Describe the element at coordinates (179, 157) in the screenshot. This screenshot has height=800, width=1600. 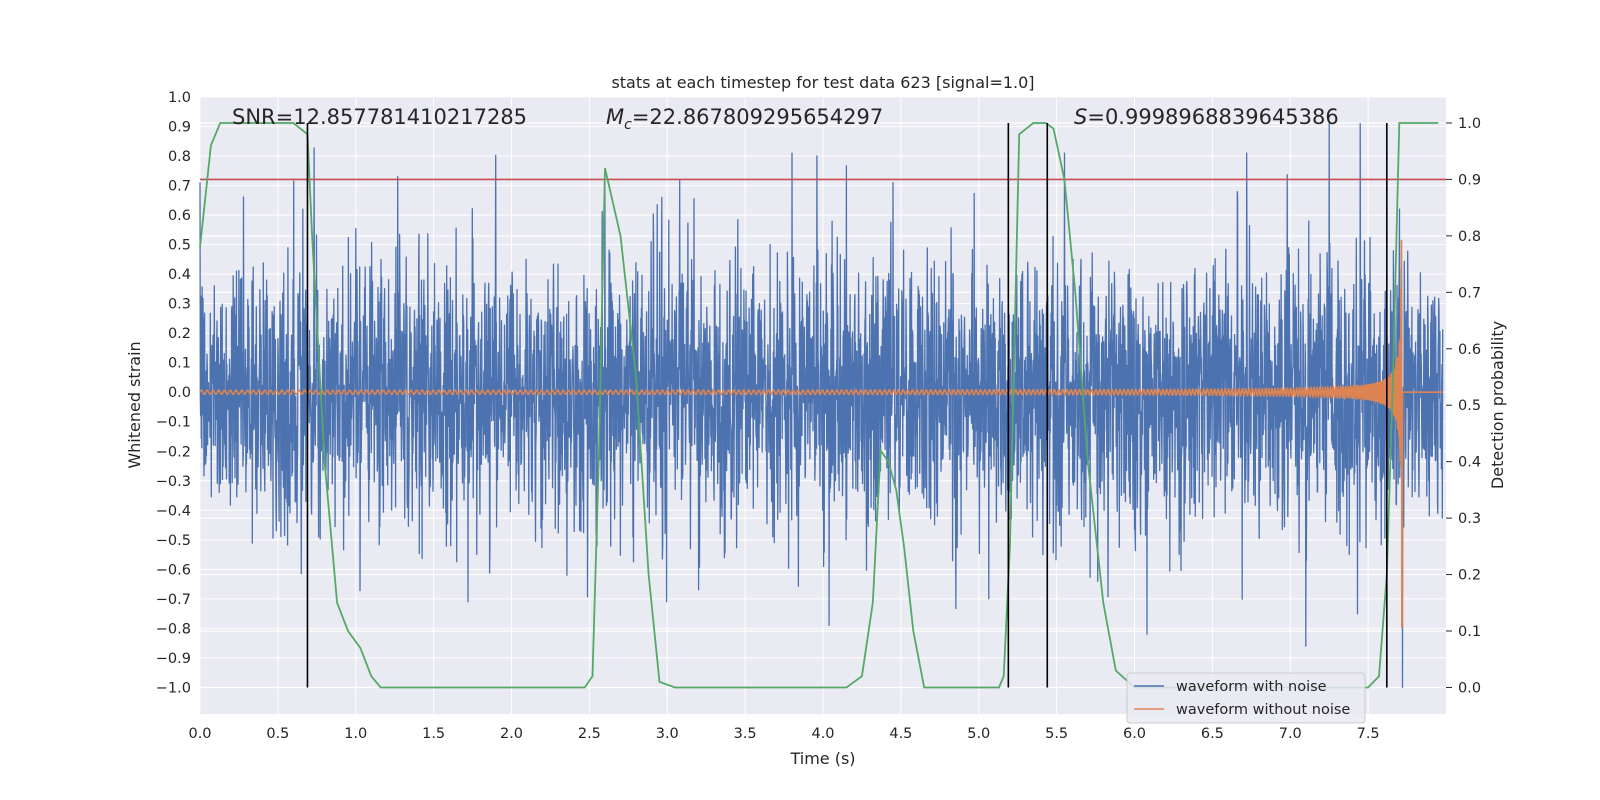
I see `y-tick-label: 0.8` at that location.